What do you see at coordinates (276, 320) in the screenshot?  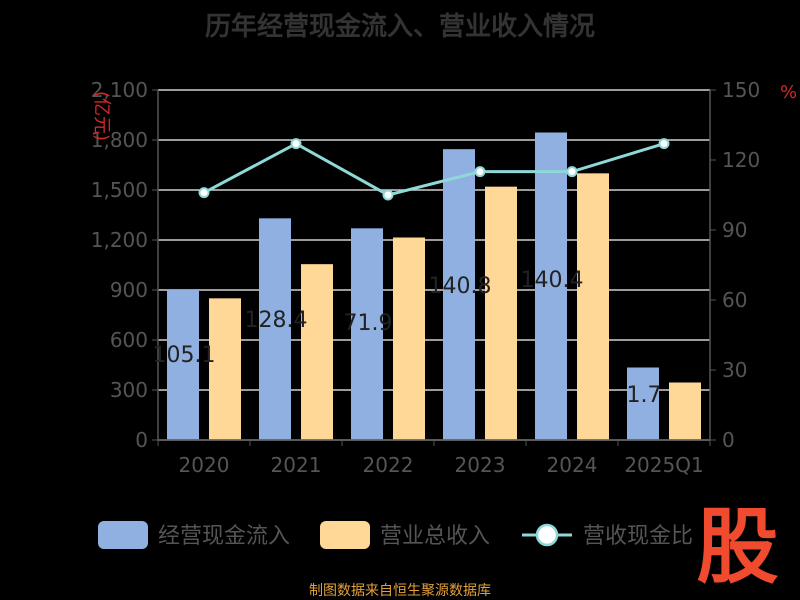 I see `data-label: 128.4` at bounding box center [276, 320].